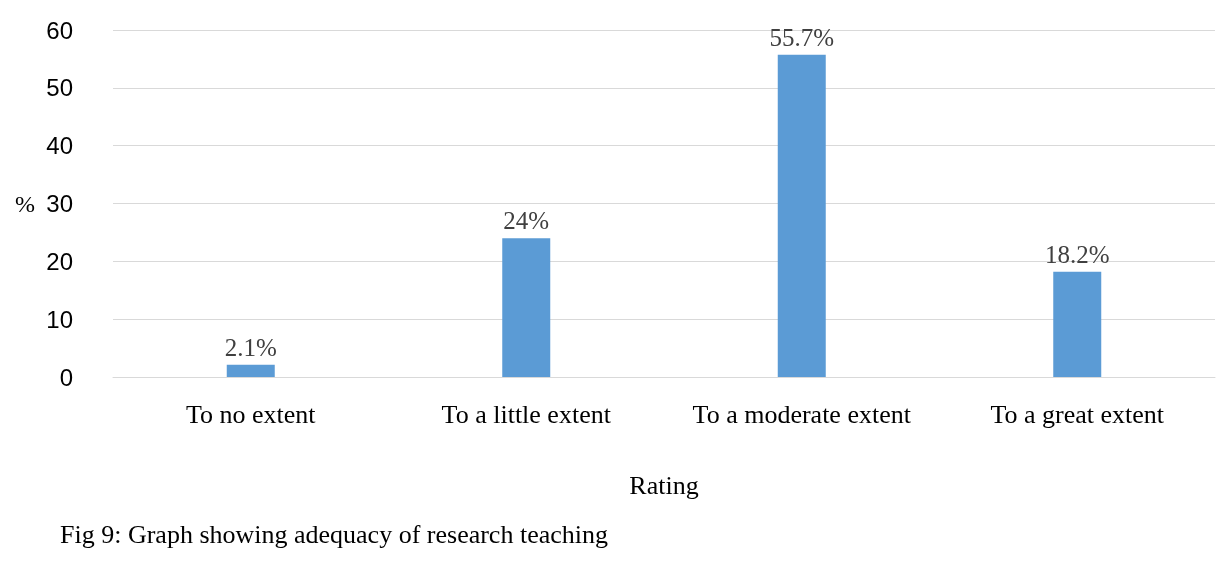  I want to click on y-tick-label: 10, so click(59, 319).